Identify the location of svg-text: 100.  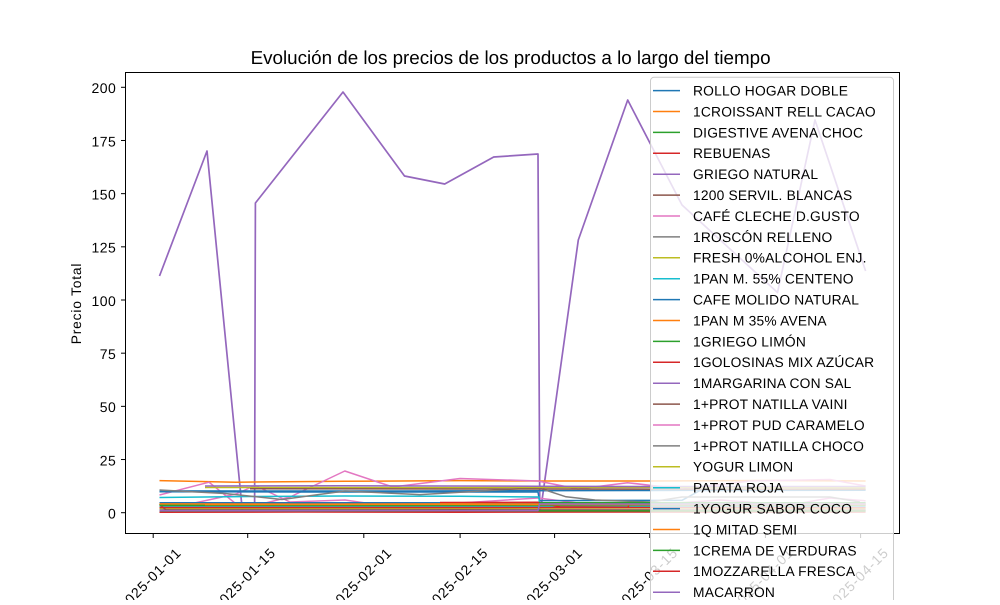
(103, 301).